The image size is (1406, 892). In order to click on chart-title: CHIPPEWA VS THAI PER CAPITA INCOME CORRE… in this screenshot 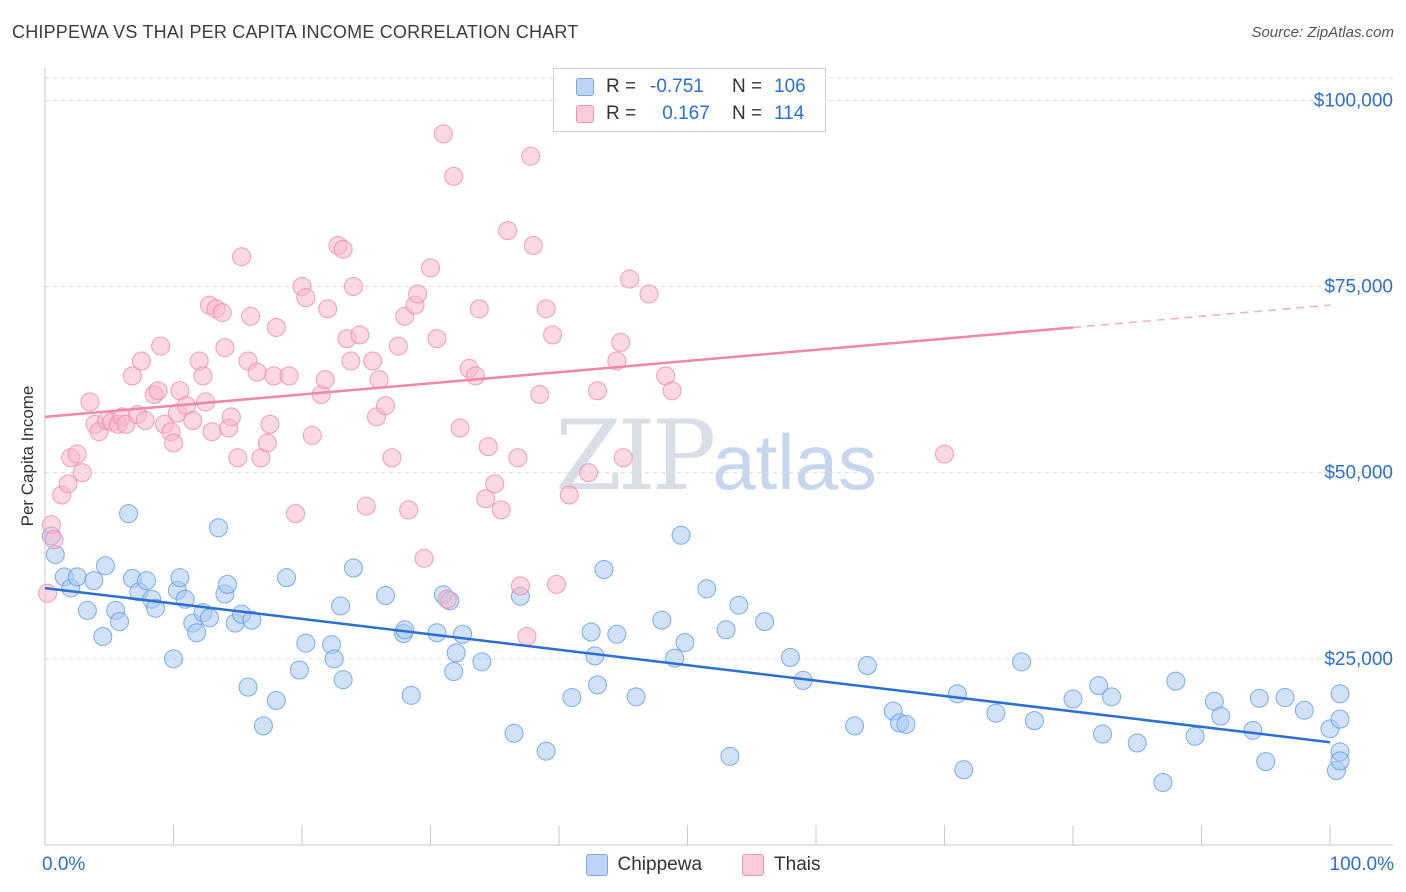, I will do `click(295, 32)`.